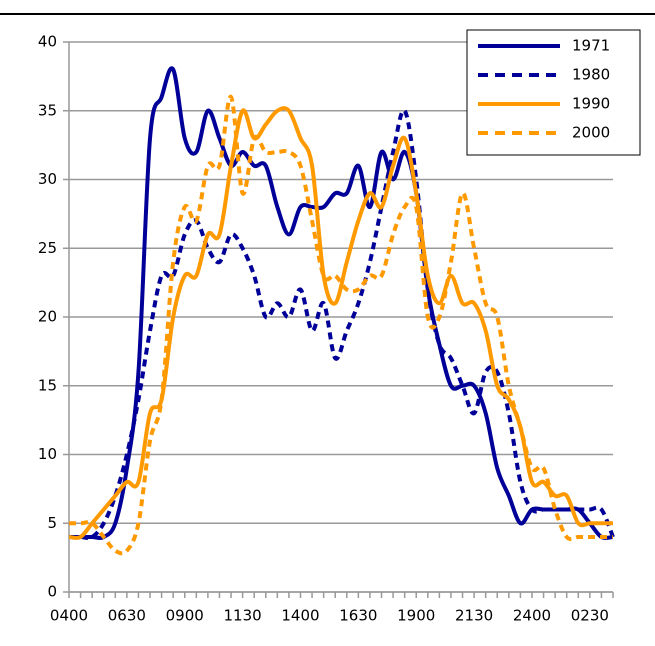 This screenshot has height=646, width=655. What do you see at coordinates (47, 248) in the screenshot?
I see `y-tick-label: 25` at bounding box center [47, 248].